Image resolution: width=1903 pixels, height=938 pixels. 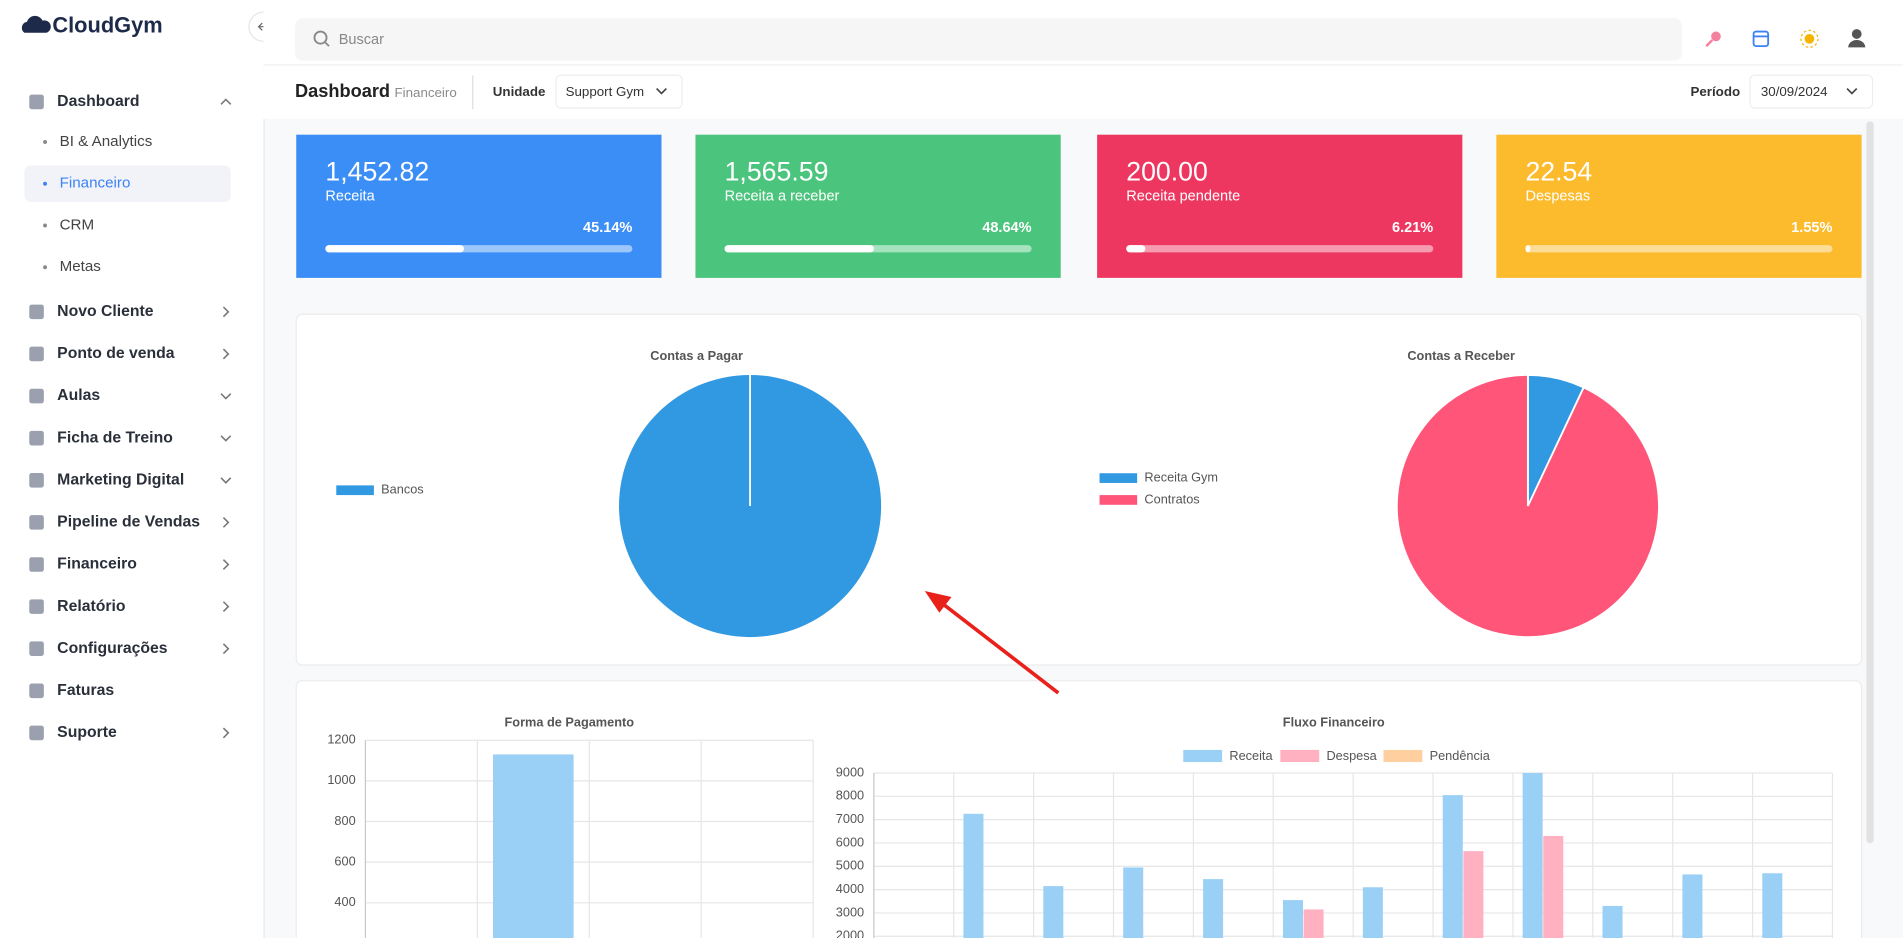 What do you see at coordinates (850, 841) in the screenshot?
I see `y-tick-label: 6000` at bounding box center [850, 841].